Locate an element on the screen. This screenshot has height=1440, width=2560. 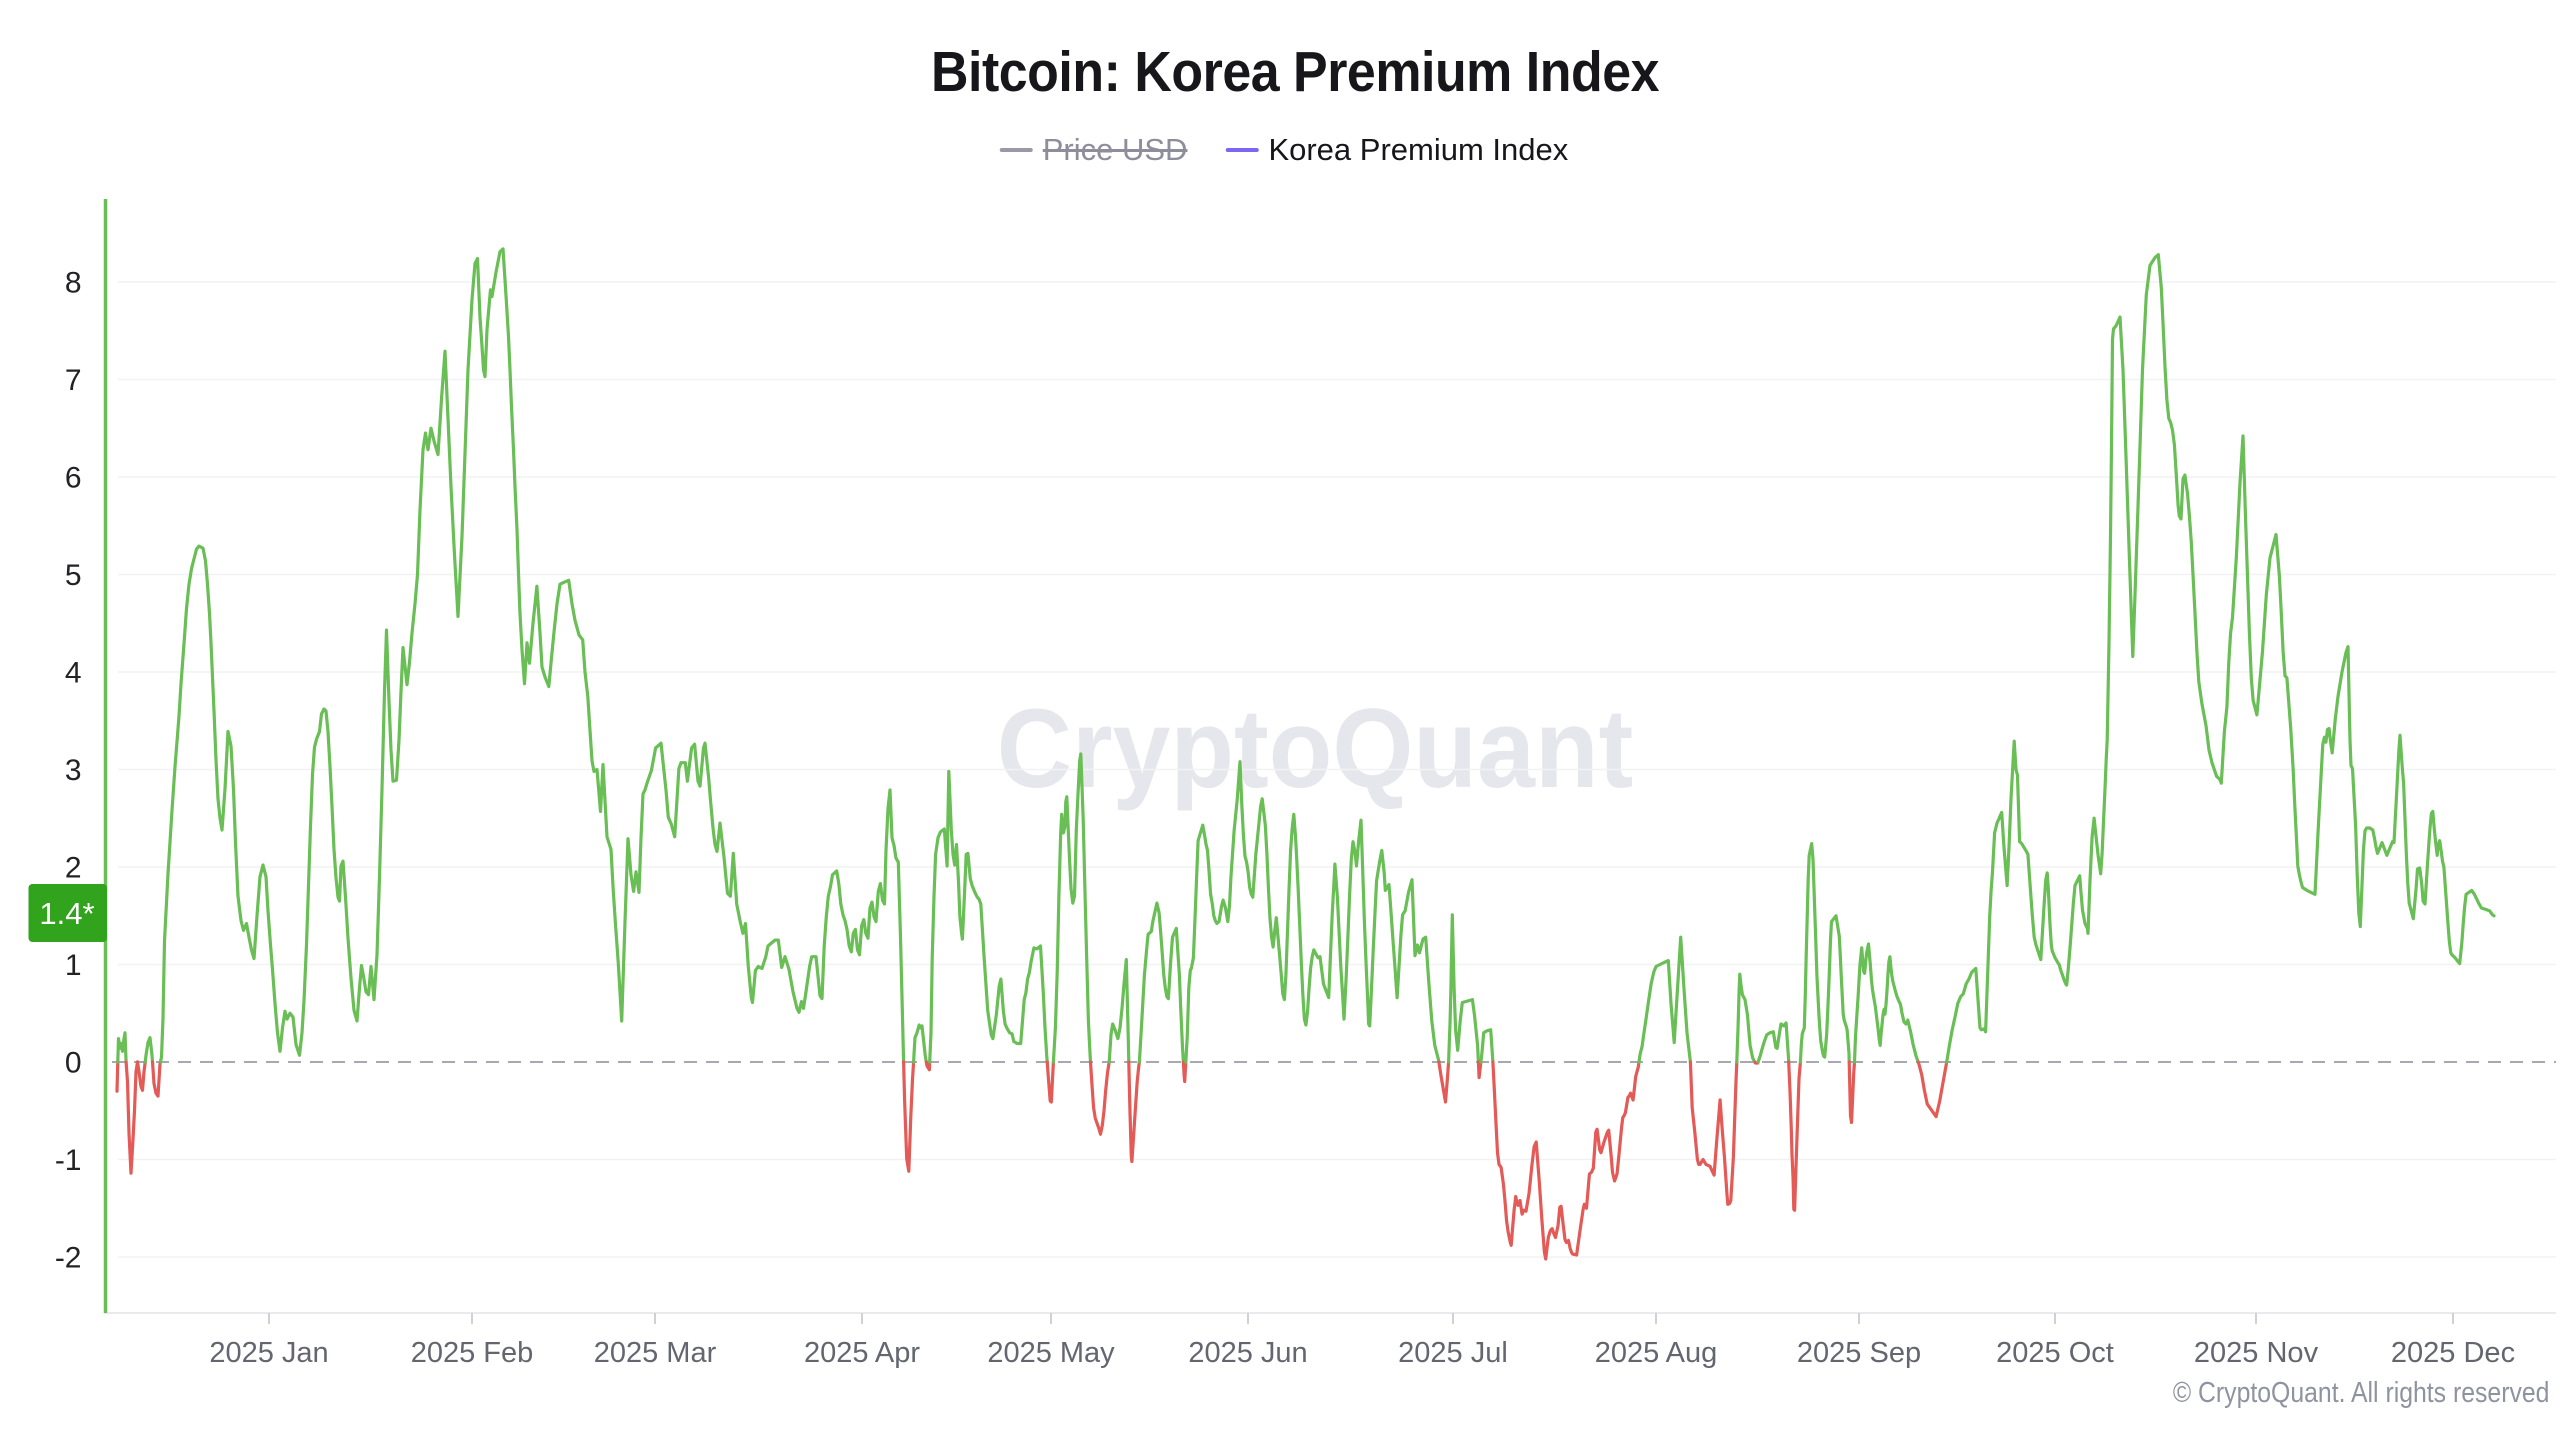
svg-text: 4 is located at coordinates (73, 673).